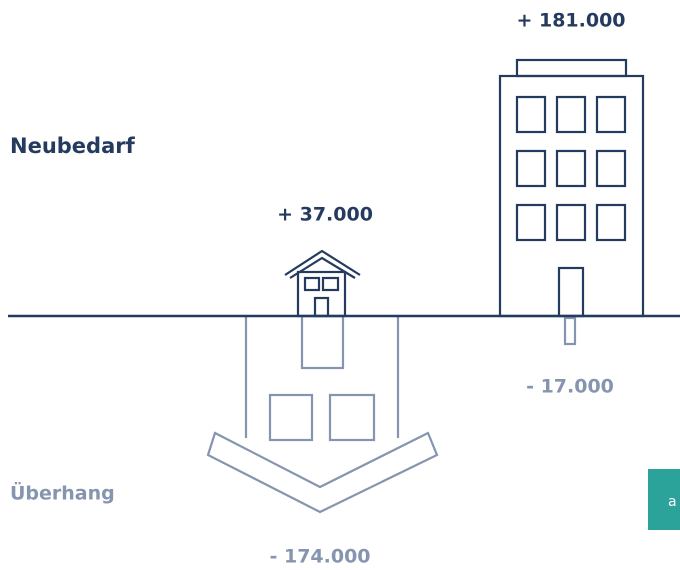 The height and width of the screenshot is (570, 680). What do you see at coordinates (319, 557) in the screenshot?
I see `value-label: - 174.000` at bounding box center [319, 557].